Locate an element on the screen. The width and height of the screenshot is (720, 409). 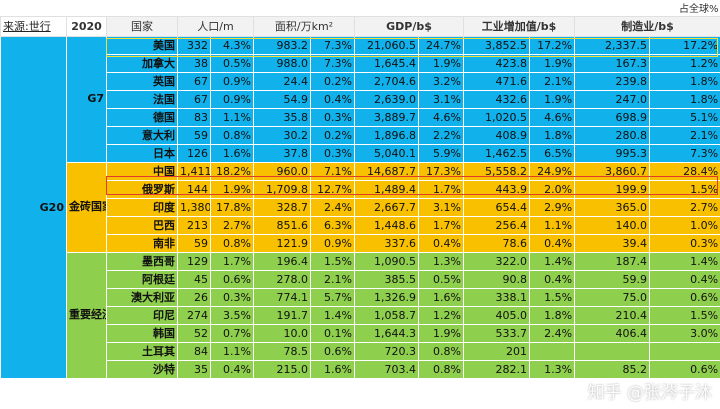
industry-cell: 533.7 is located at coordinates (496, 333).